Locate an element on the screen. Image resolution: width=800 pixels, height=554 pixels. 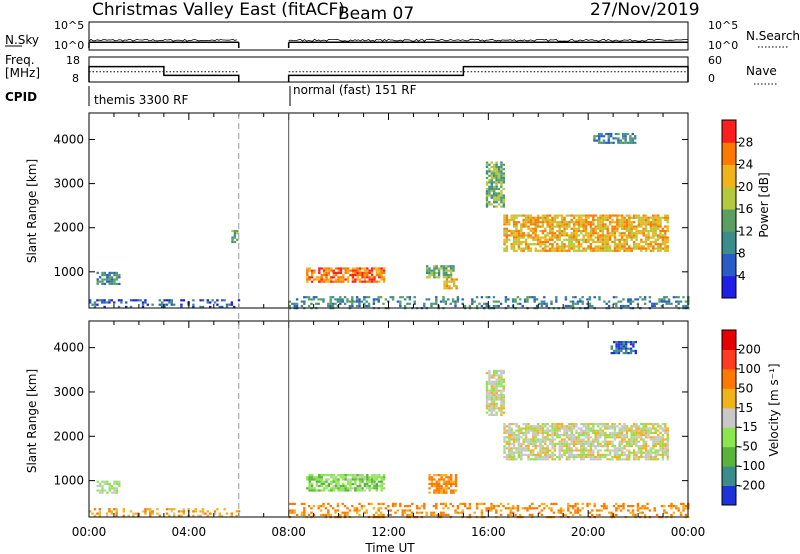
power-ylabel: Slant Range [km] is located at coordinates (32, 211).